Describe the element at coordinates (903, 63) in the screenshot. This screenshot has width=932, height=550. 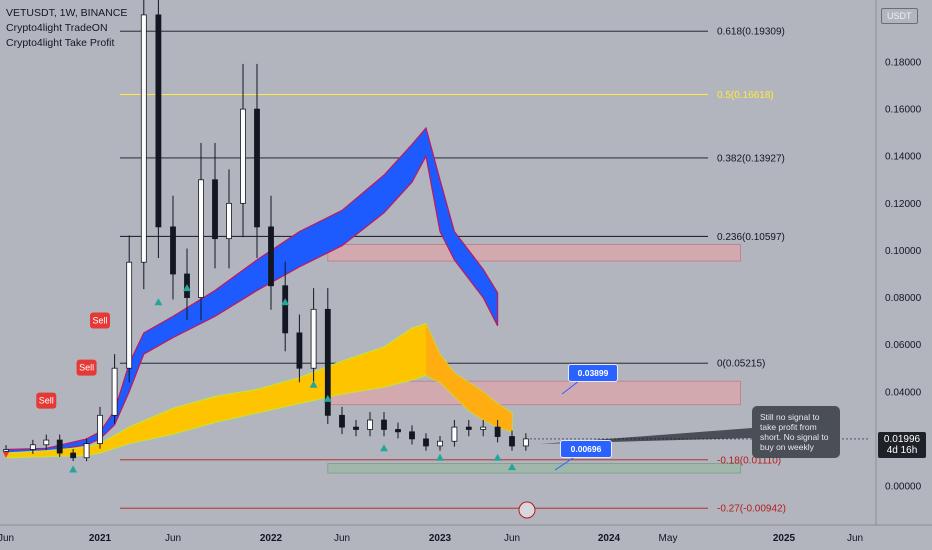
I see `price-tick-label: 0.18000` at that location.